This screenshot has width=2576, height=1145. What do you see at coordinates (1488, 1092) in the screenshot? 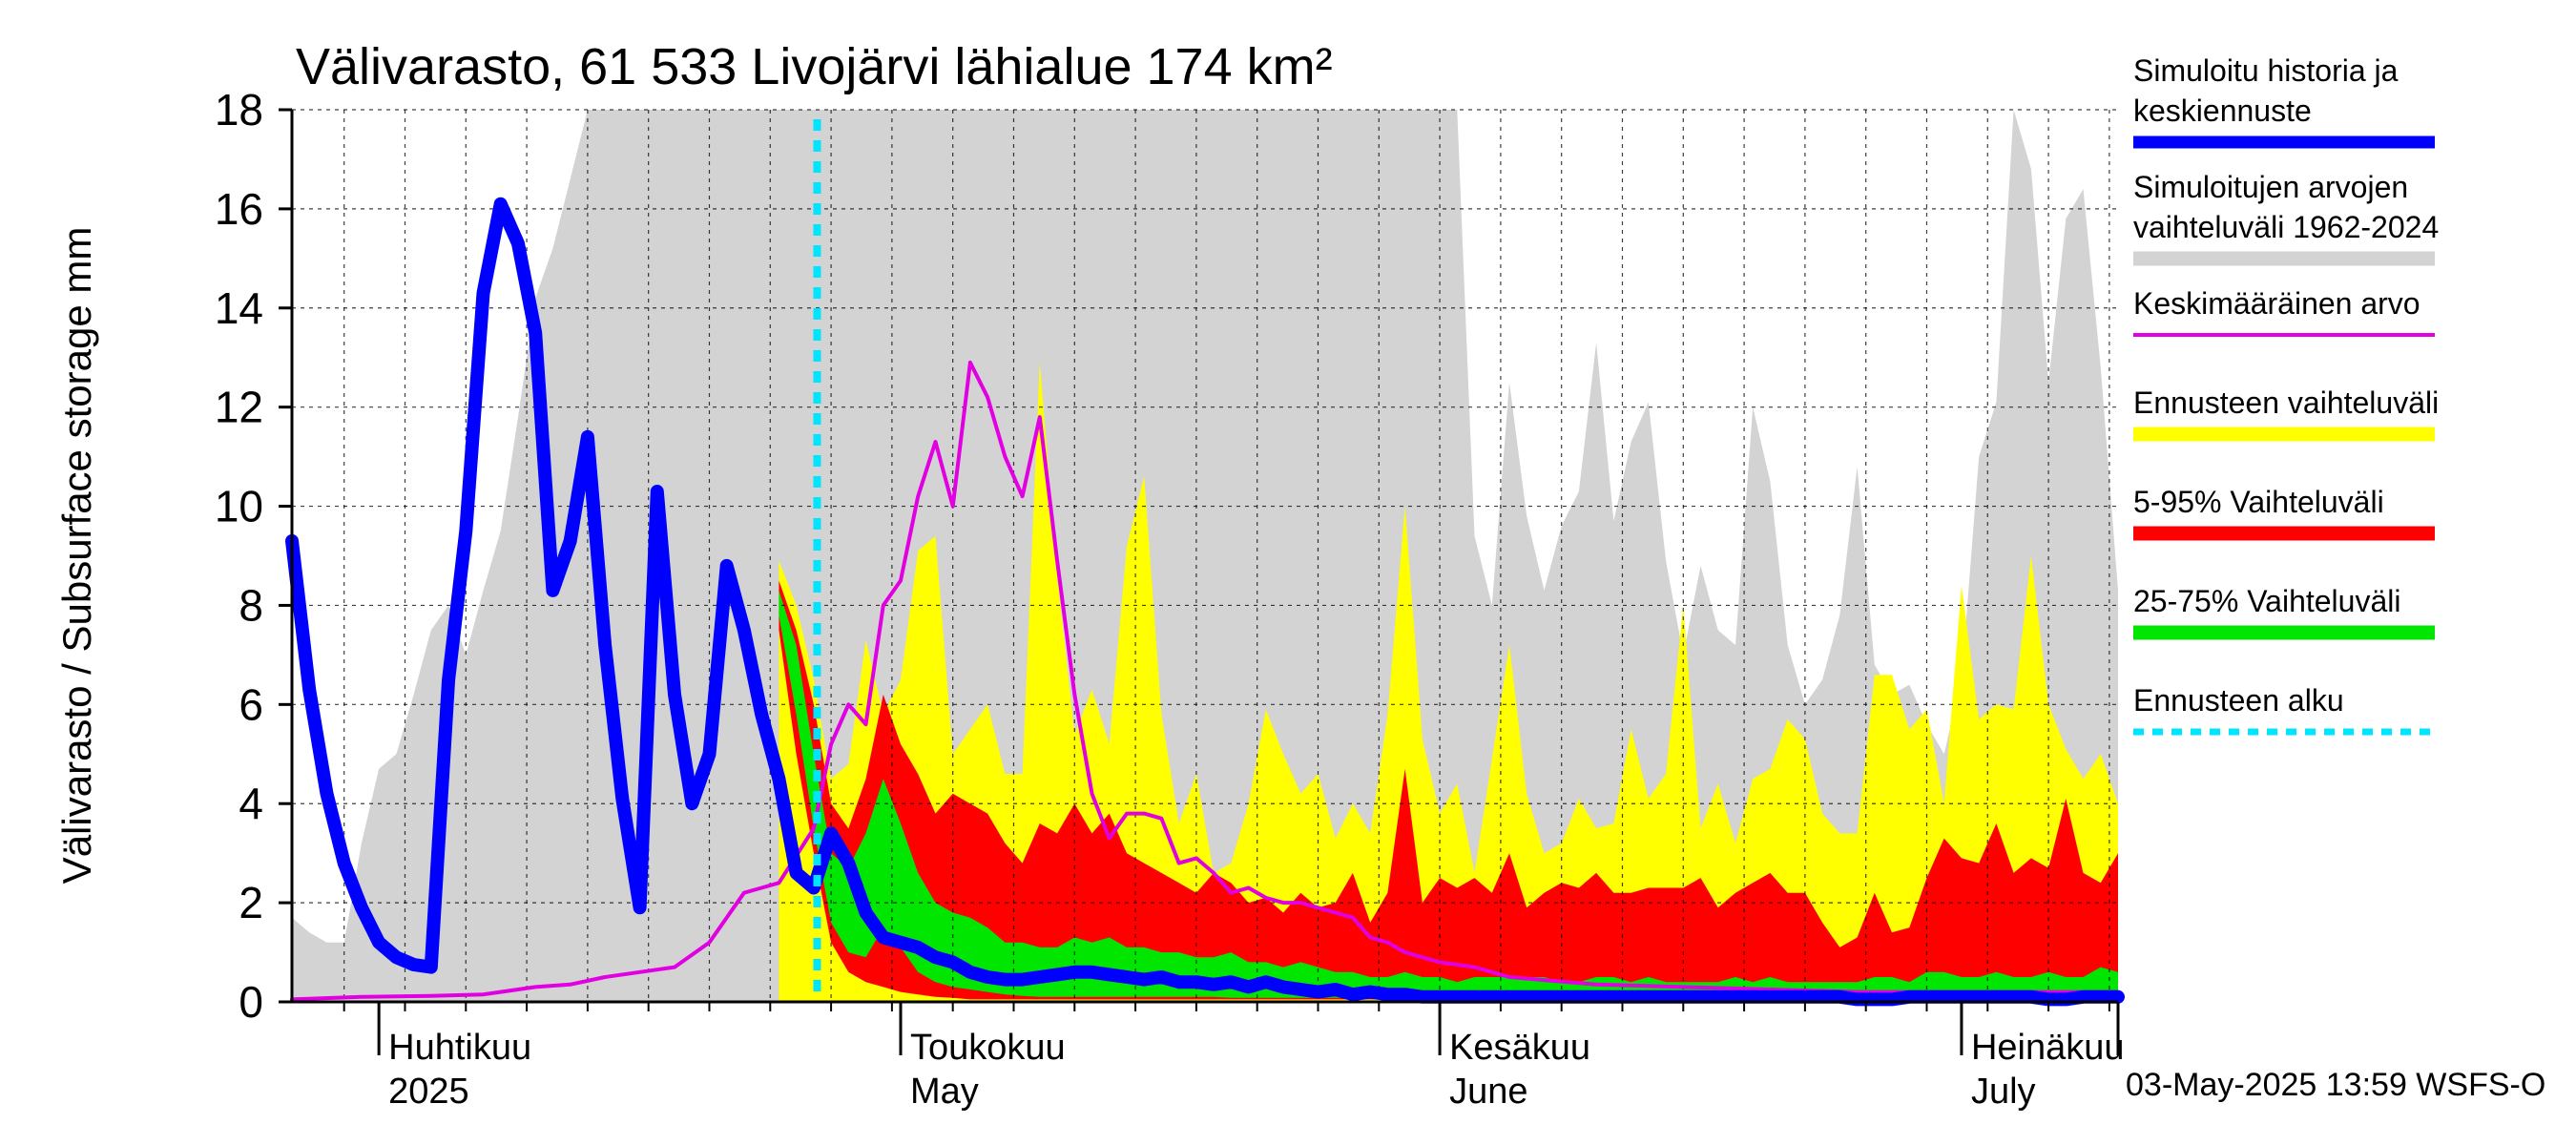
I see `month-label-en: June` at bounding box center [1488, 1092].